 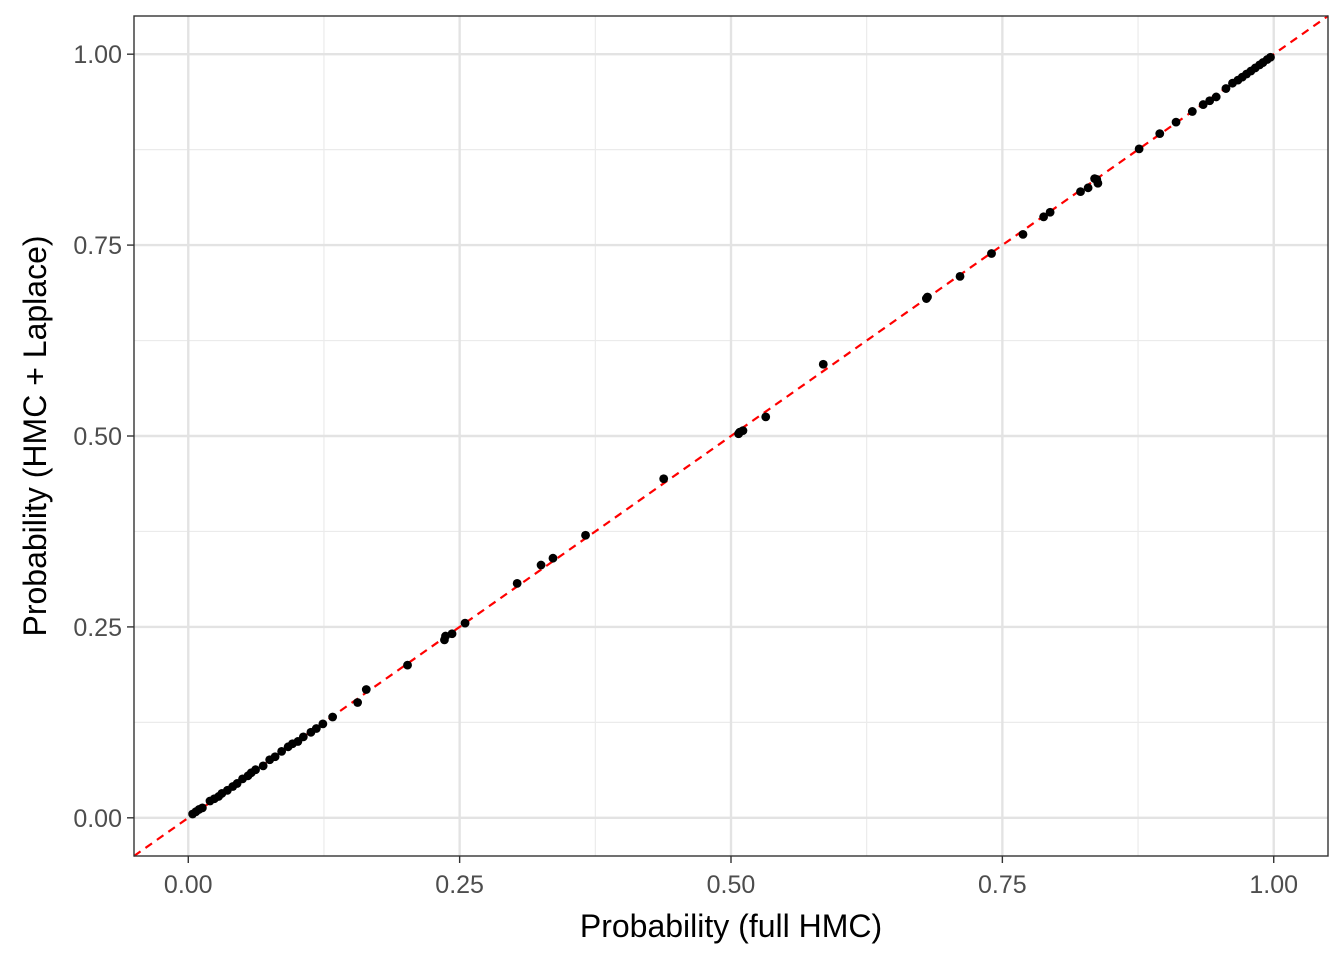 I want to click on y-tick-label: 0.00, so click(x=97, y=819).